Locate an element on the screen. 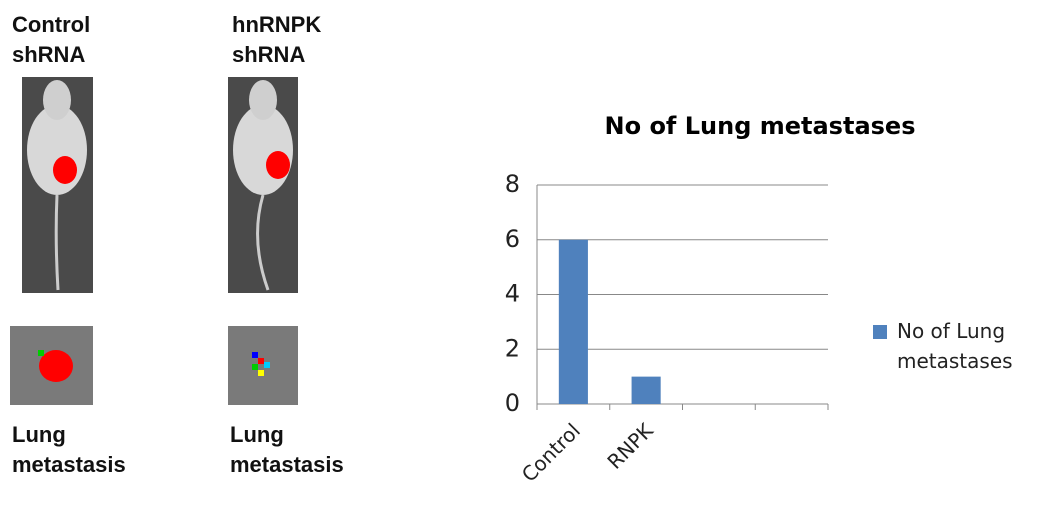 Image resolution: width=1047 pixels, height=519 pixels. y-tick-label: 2 is located at coordinates (512, 348).